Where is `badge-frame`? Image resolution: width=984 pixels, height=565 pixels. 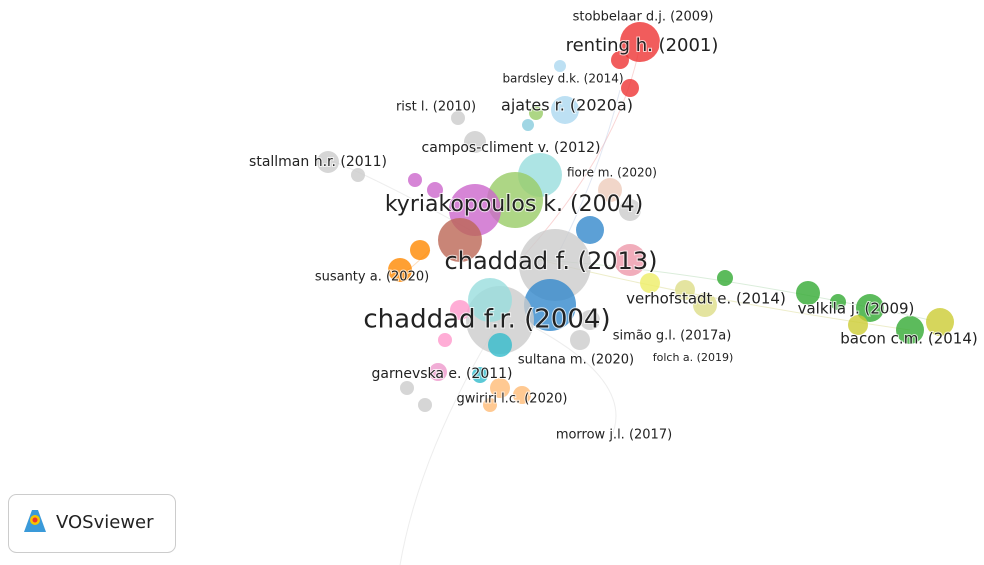
badge-frame is located at coordinates (92, 523).